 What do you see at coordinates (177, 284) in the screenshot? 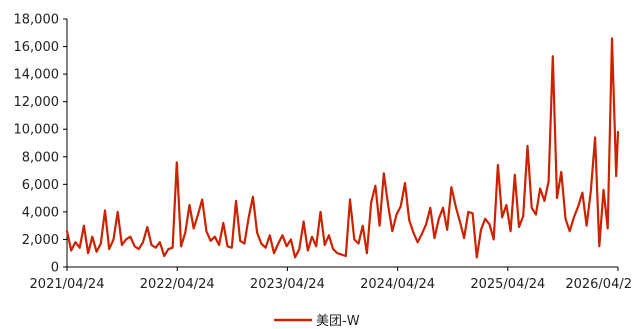
I see `x-tick-label: 2022/04/24` at bounding box center [177, 284].